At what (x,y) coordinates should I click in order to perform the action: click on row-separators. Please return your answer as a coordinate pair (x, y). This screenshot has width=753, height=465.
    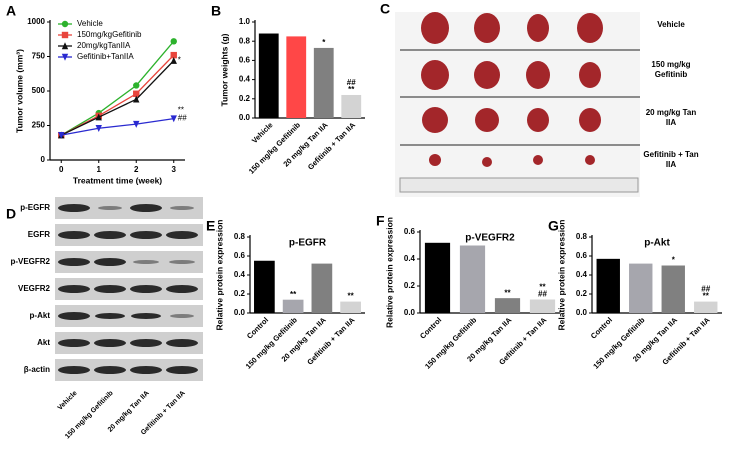
    Looking at the image, I should click on (520, 97).